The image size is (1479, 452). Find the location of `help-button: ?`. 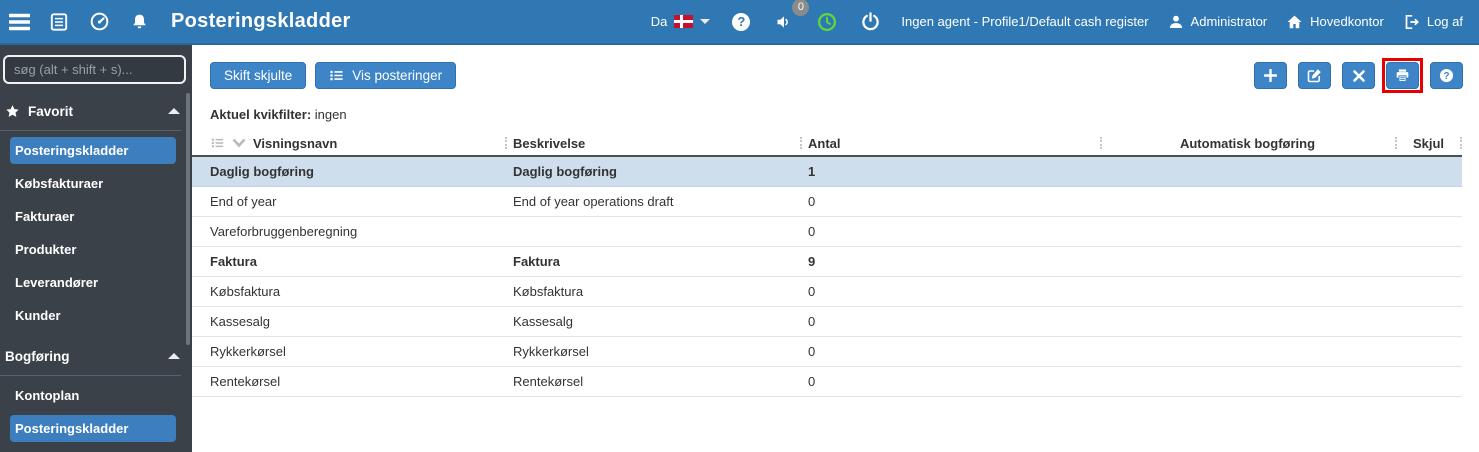

help-button: ? is located at coordinates (1446, 75).